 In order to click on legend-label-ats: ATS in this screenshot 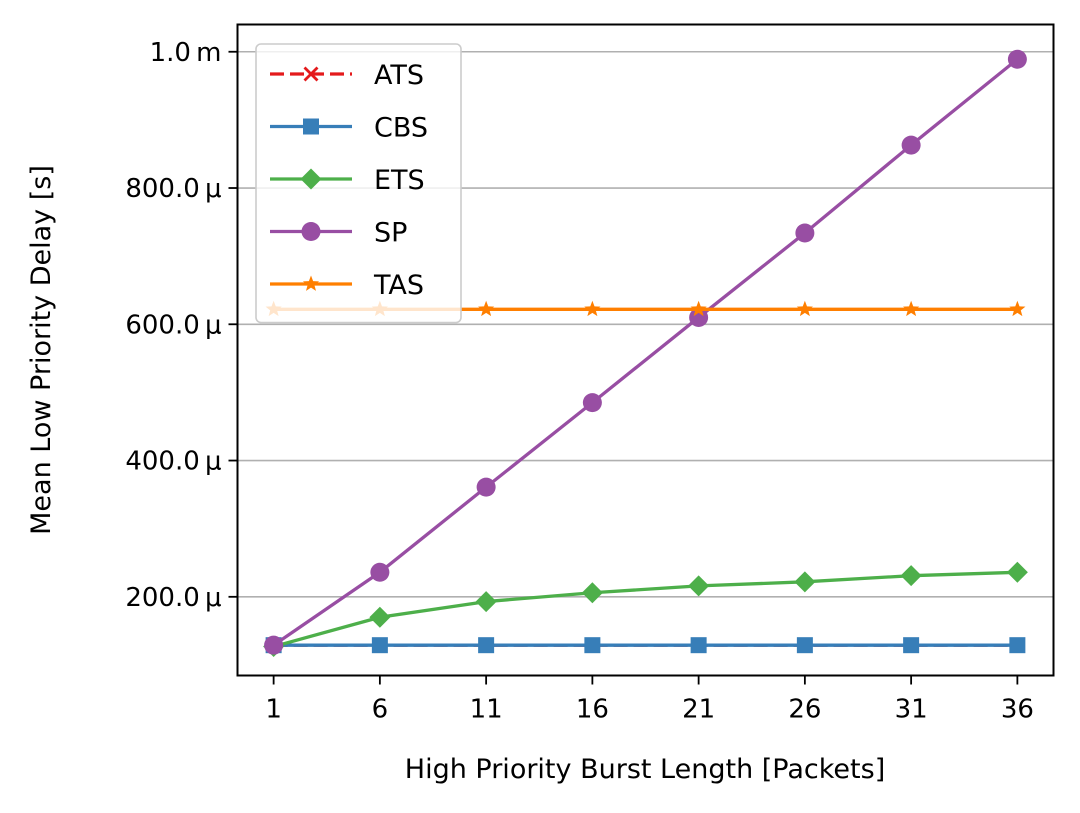, I will do `click(399, 75)`.